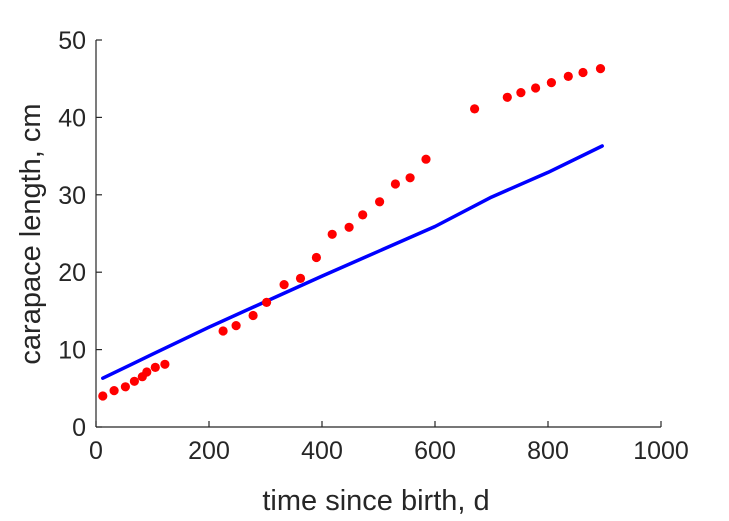  Describe the element at coordinates (31, 233) in the screenshot. I see `y-axis-title: carapace length, cm` at that location.